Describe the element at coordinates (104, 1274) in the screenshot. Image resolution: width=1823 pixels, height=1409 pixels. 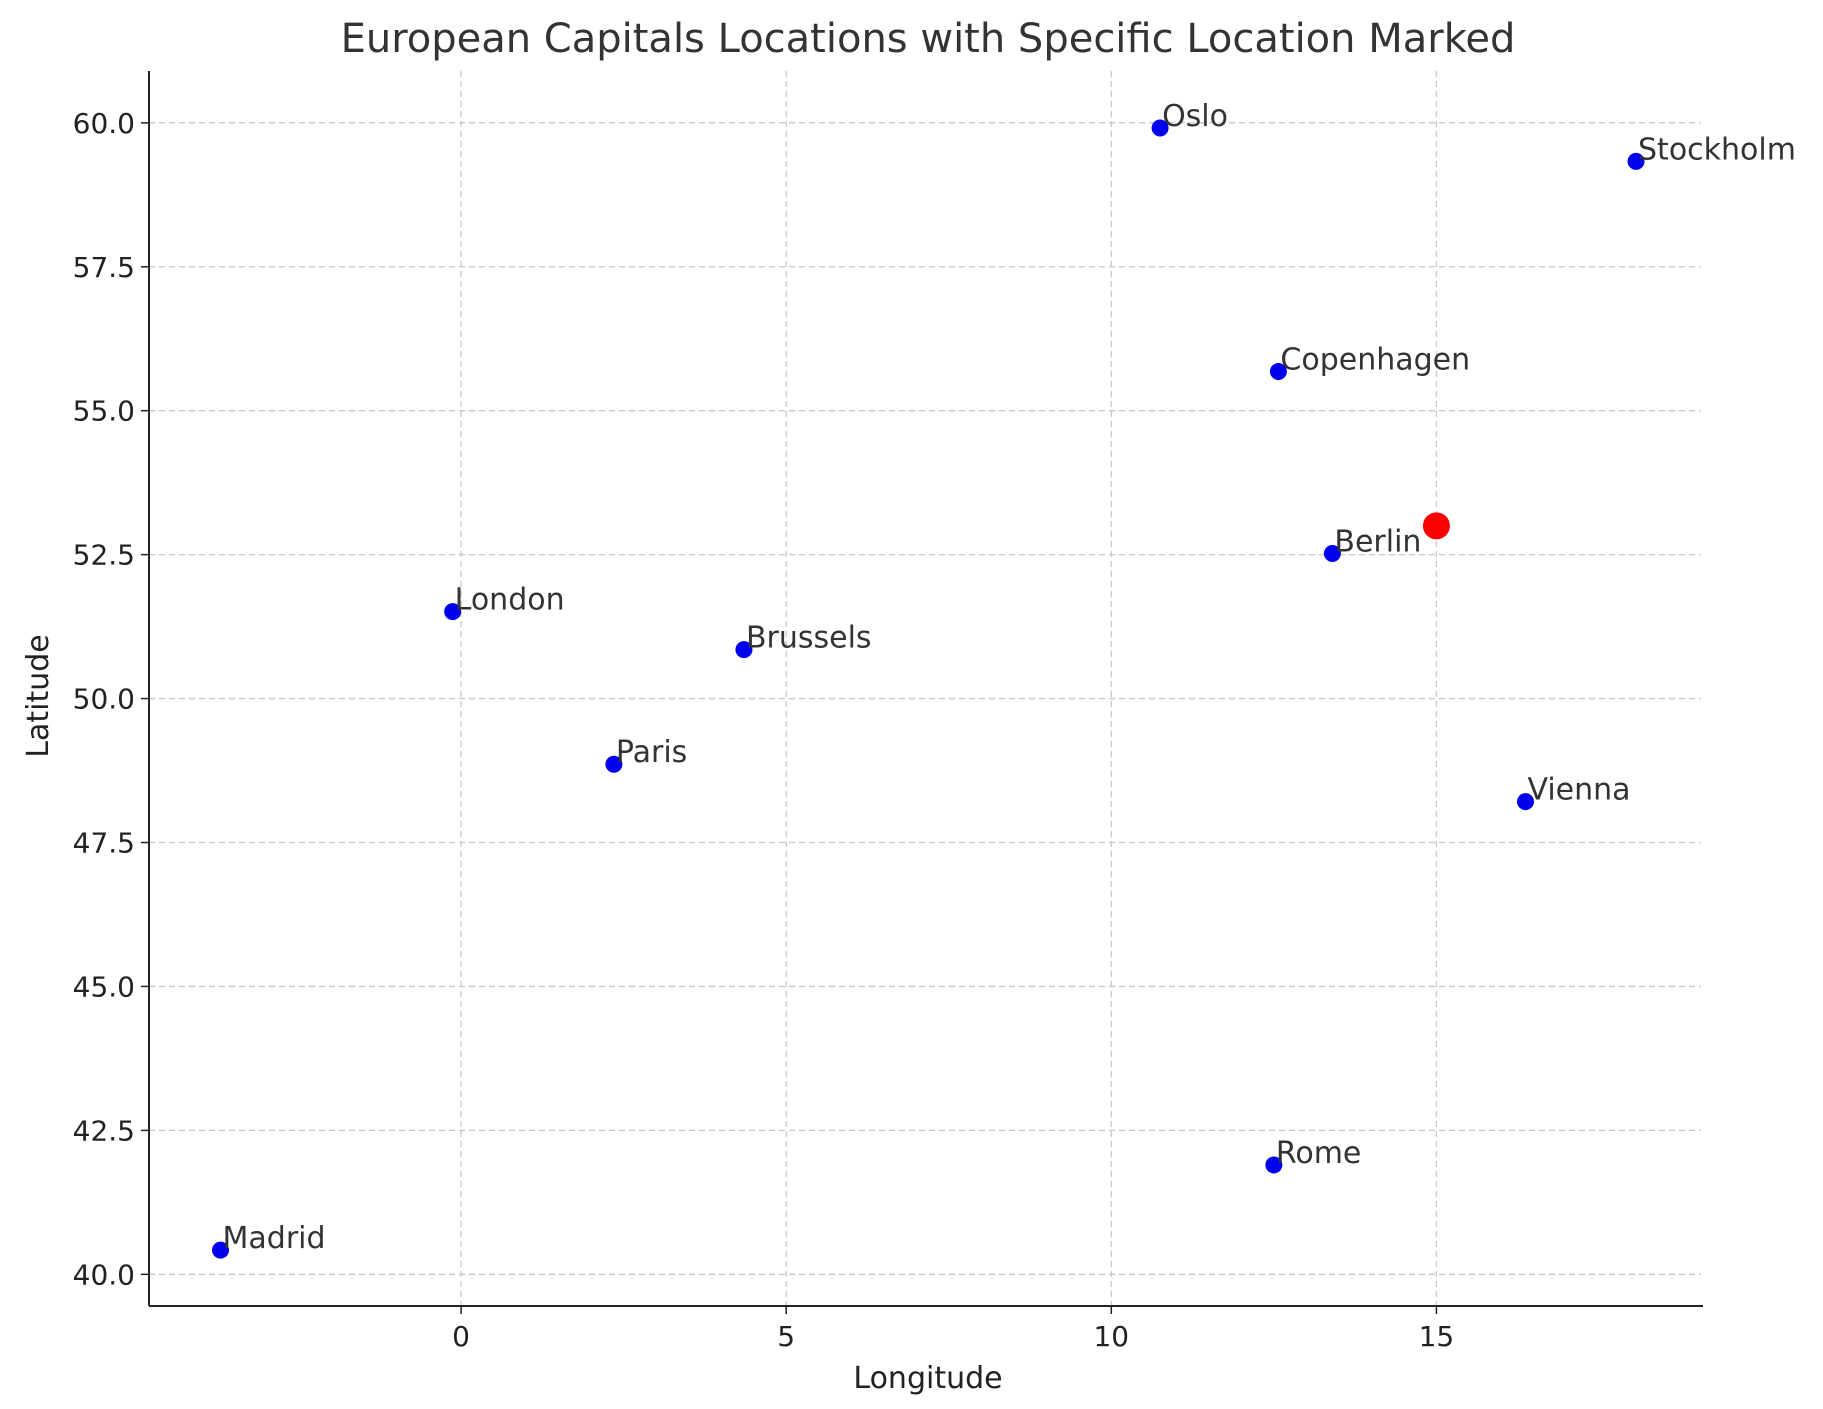
I see `y-tick-label: 40.0` at that location.